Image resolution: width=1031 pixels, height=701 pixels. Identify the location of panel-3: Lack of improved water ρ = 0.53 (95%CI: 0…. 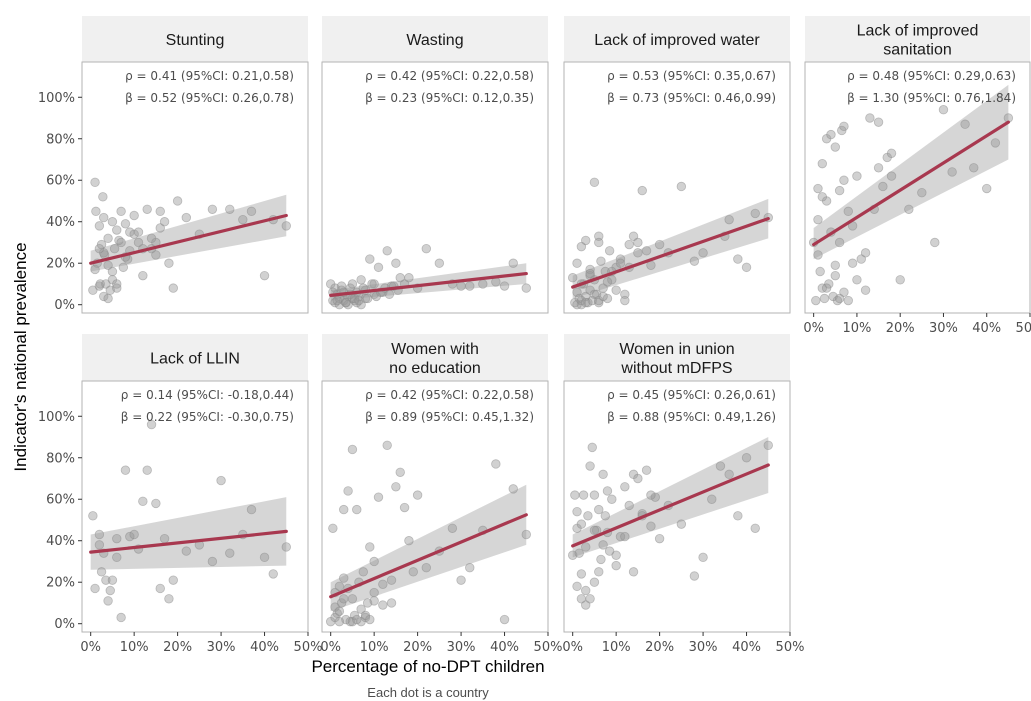
(677, 165).